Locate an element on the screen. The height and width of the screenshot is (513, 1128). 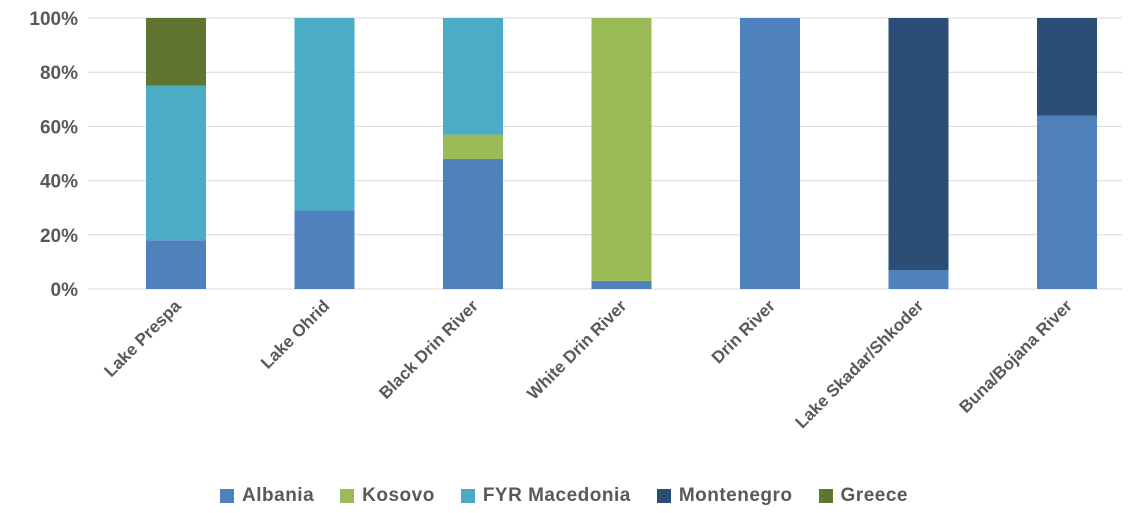
x-tick-label: White Drin River is located at coordinates (576, 349).